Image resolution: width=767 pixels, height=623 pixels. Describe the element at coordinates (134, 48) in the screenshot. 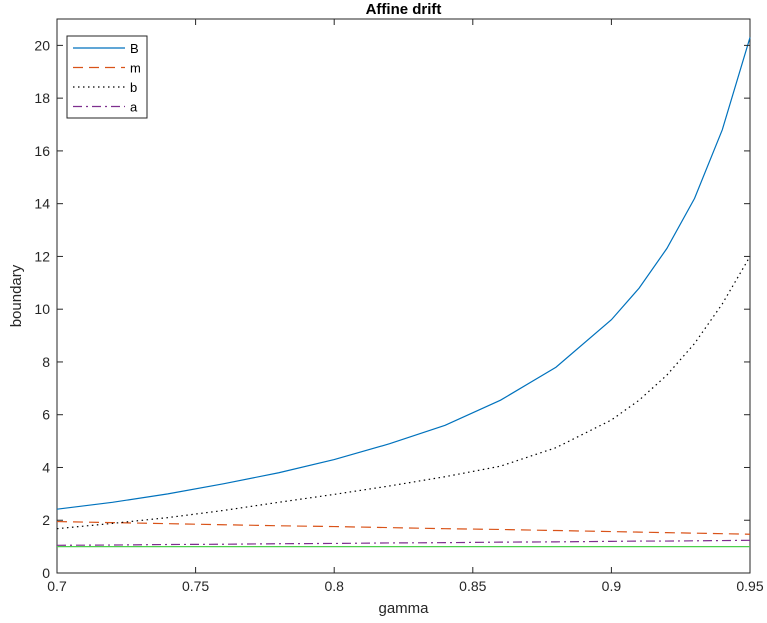

I see `legend-label-B: B` at that location.